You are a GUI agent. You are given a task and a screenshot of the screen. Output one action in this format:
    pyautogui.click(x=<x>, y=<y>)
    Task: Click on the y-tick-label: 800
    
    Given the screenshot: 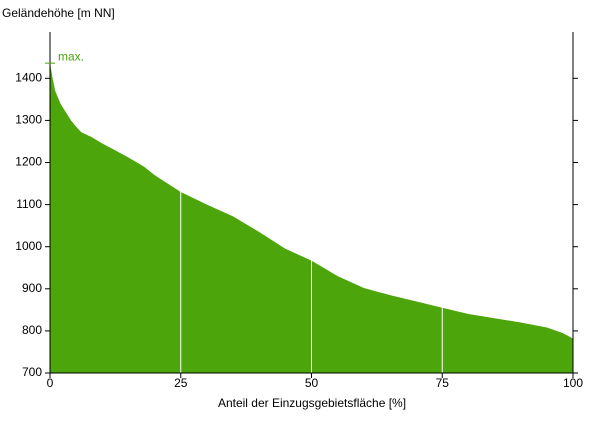 What is the action you would take?
    pyautogui.click(x=32, y=330)
    